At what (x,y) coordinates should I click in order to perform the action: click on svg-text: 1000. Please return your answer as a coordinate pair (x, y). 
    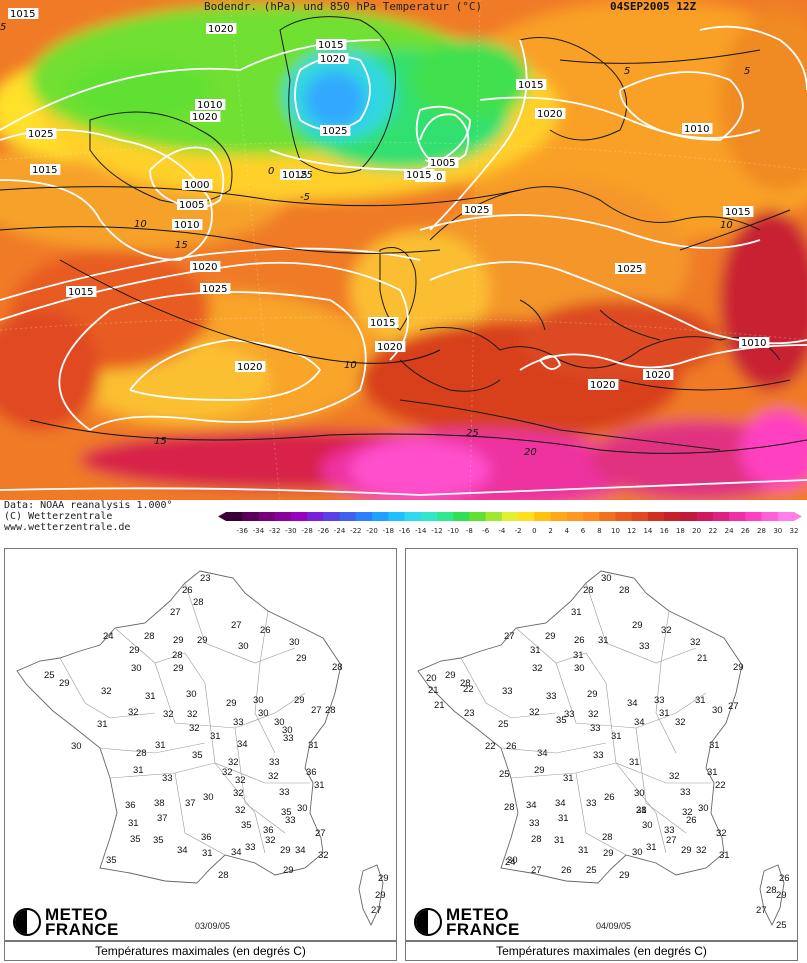
    Looking at the image, I should click on (196, 185).